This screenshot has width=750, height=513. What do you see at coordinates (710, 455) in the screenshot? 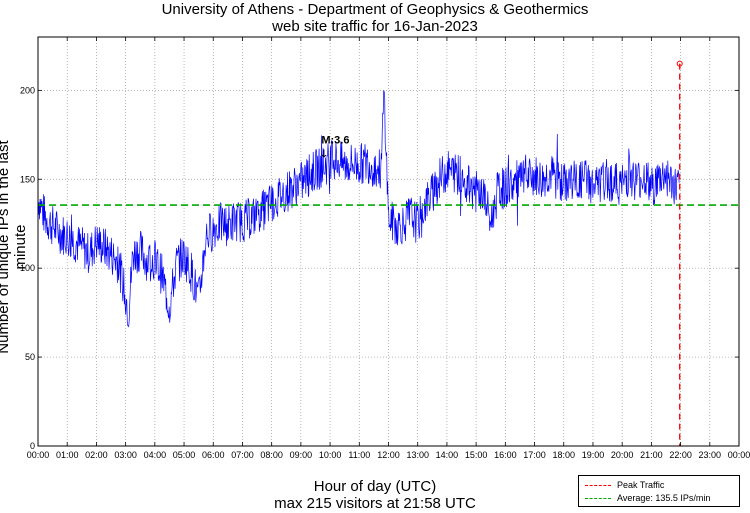
I see `x-tick-label: 23:00` at bounding box center [710, 455].